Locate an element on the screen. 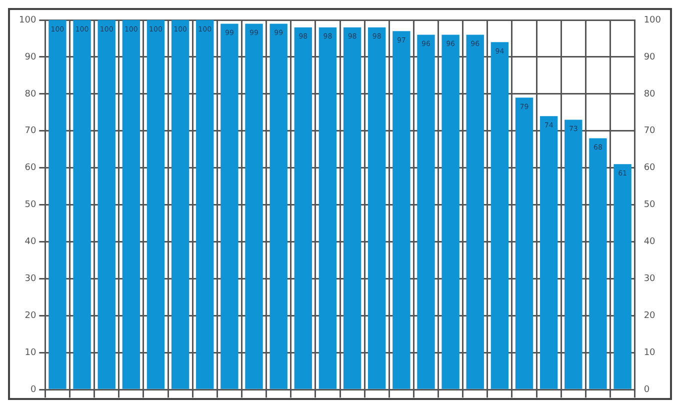  y2-tick-label: 30 is located at coordinates (650, 279).